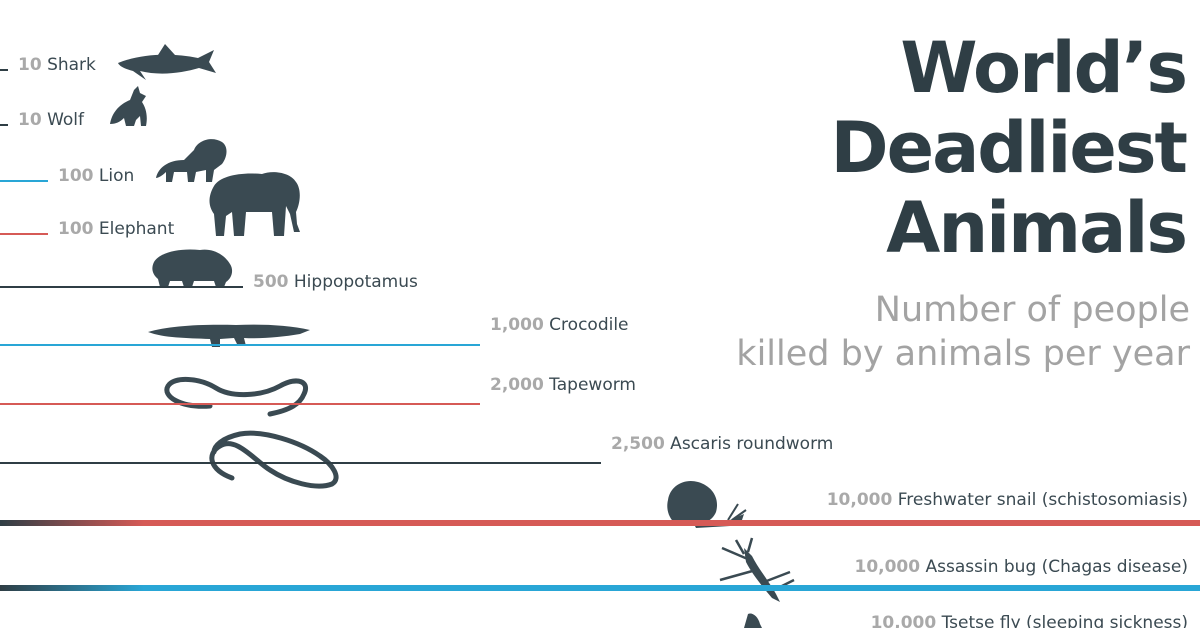  Describe the element at coordinates (192, 268) in the screenshot. I see `hippo-icon` at that location.